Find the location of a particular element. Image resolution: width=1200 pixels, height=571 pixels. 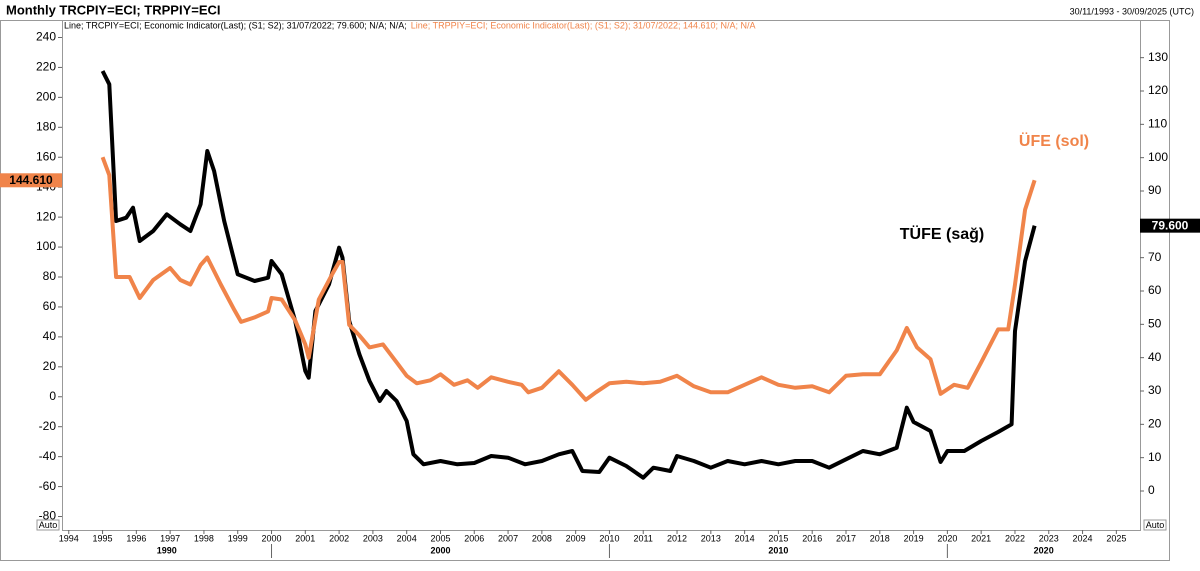

y-tick-label: 200 is located at coordinates (46, 97).